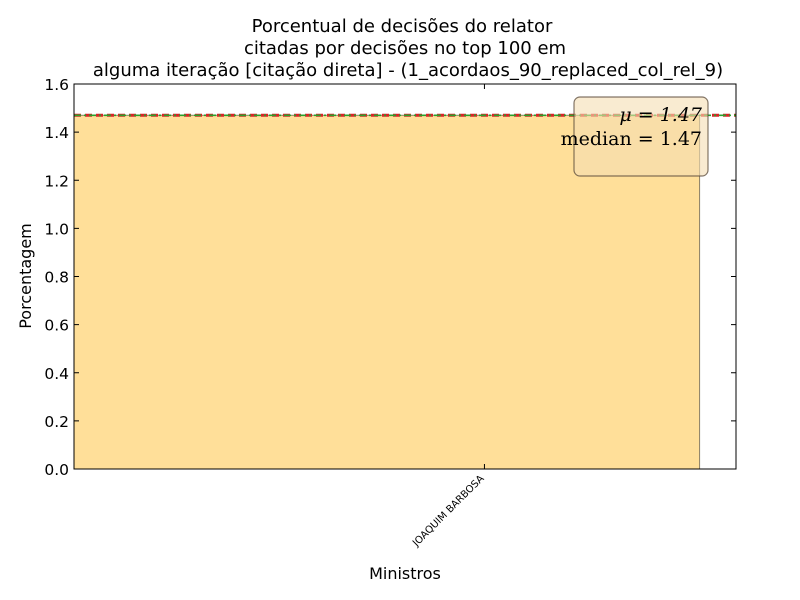 The image size is (800, 600). What do you see at coordinates (56, 326) in the screenshot?
I see `y-tick-label: 0.6` at bounding box center [56, 326].